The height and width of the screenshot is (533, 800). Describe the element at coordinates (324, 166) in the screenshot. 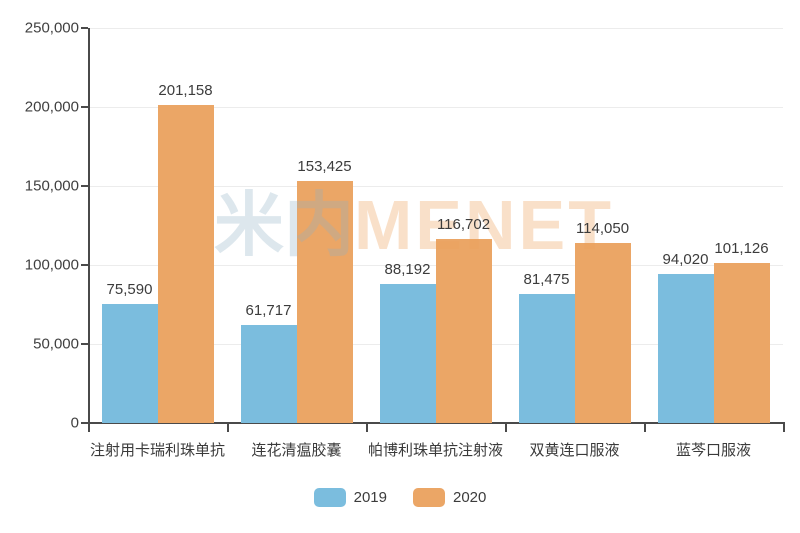

I see `value-label-2020: 153,425` at that location.